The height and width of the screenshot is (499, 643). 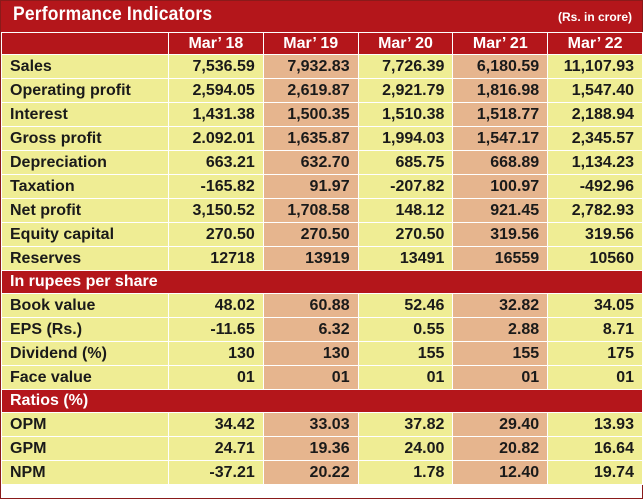 I want to click on row-label: Net profit, so click(x=85, y=210).